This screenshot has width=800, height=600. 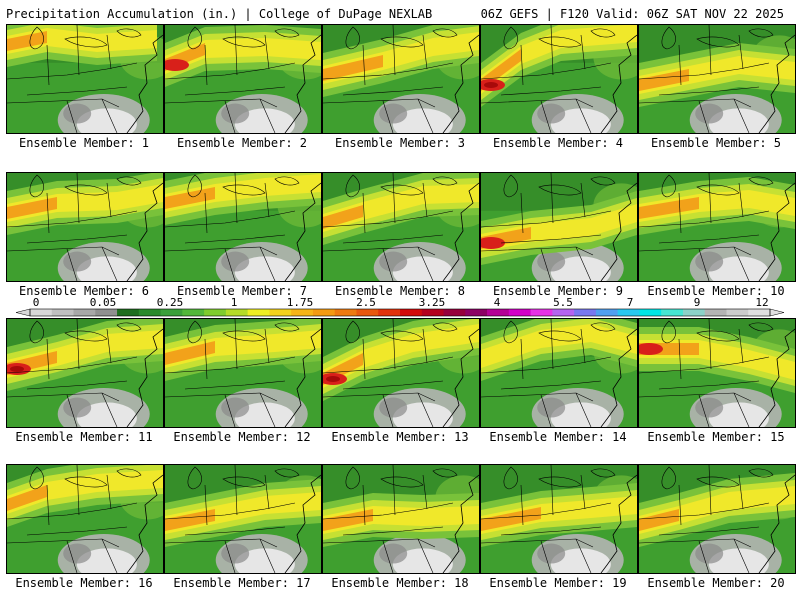 What do you see at coordinates (36, 302) in the screenshot?
I see `colorbar-tick-label: 0` at bounding box center [36, 302].